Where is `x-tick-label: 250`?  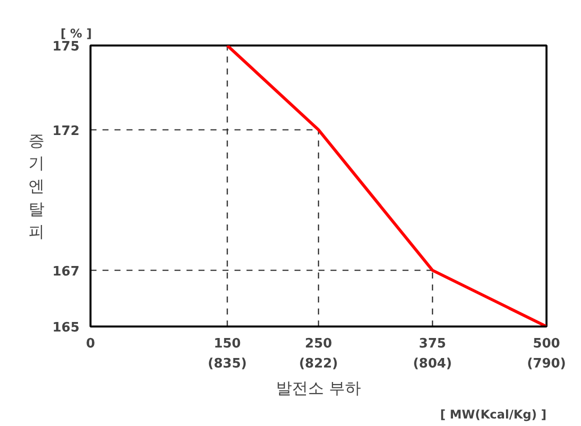 x-tick-label: 250 is located at coordinates (318, 344).